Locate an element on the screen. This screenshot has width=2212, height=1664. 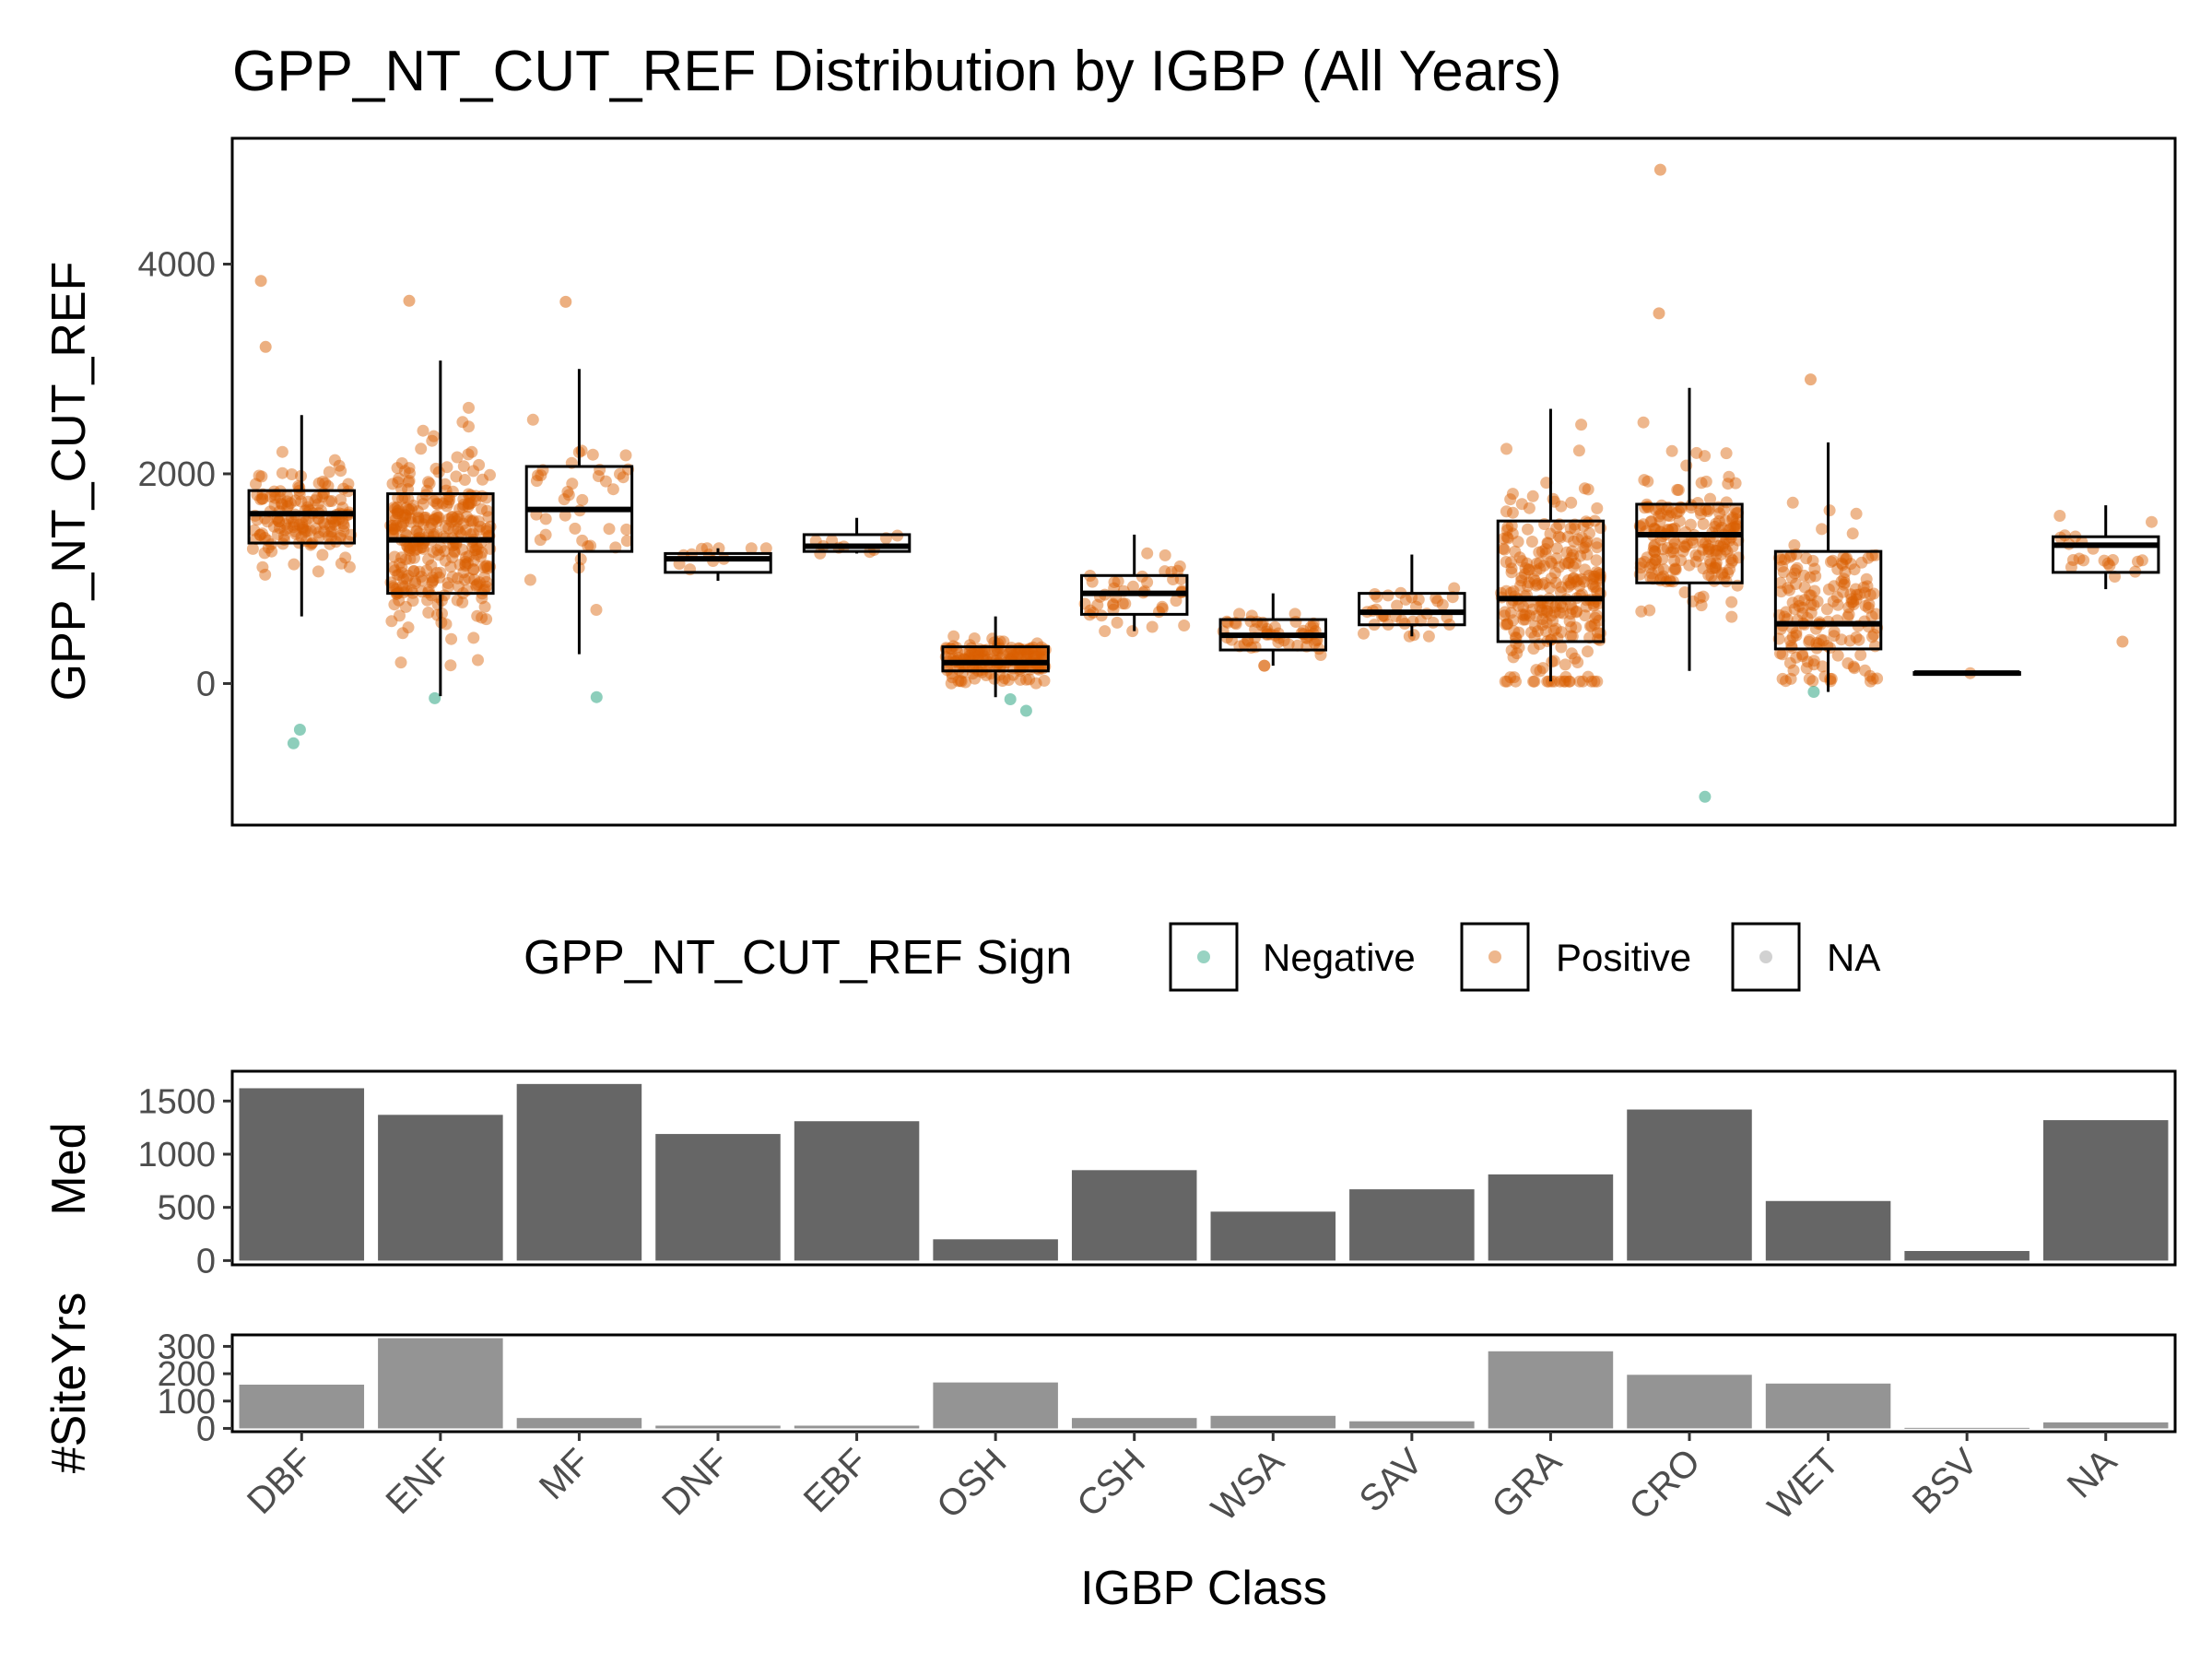
y-tick-label: 1500 is located at coordinates (176, 1101).